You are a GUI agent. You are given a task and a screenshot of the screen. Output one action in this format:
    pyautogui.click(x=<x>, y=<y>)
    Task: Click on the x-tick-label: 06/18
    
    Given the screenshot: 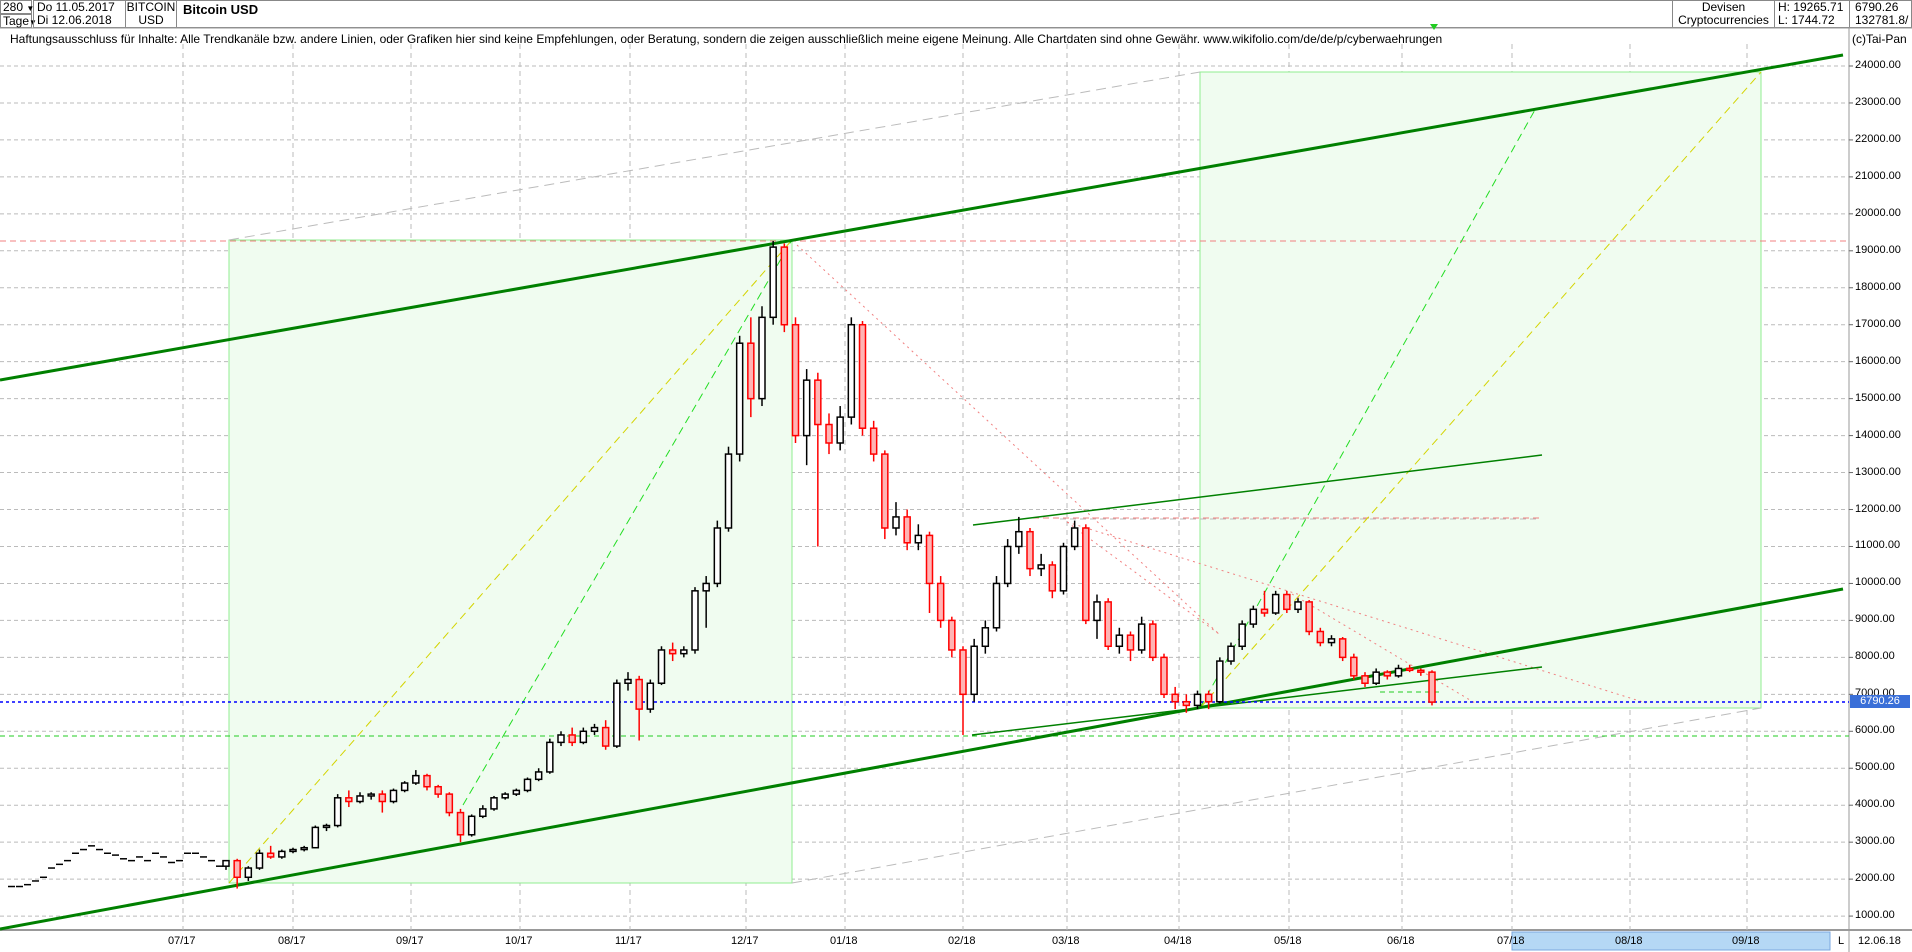 What is the action you would take?
    pyautogui.click(x=1401, y=941)
    